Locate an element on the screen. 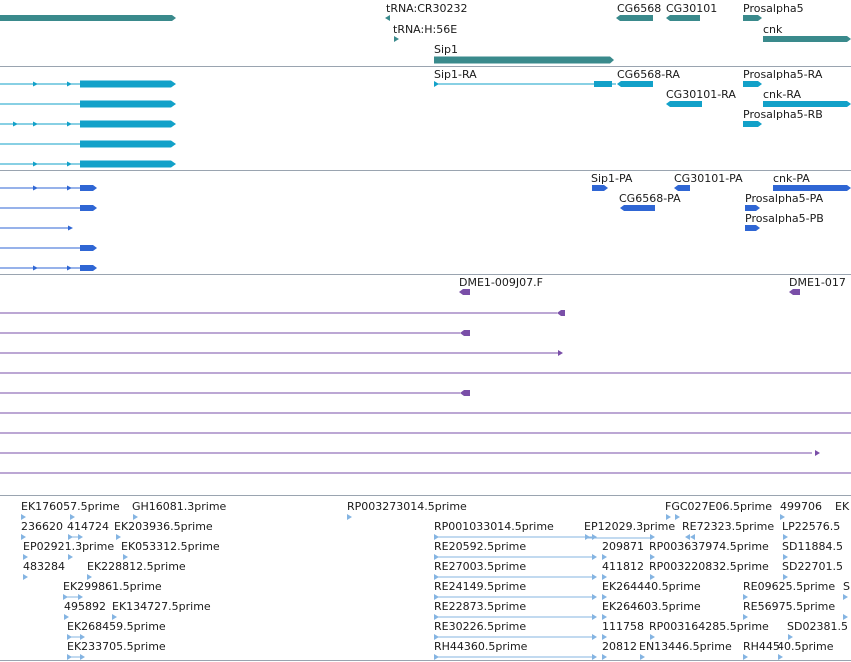  gene-label-trna-h56e: tRNA:H:56E is located at coordinates (425, 29).